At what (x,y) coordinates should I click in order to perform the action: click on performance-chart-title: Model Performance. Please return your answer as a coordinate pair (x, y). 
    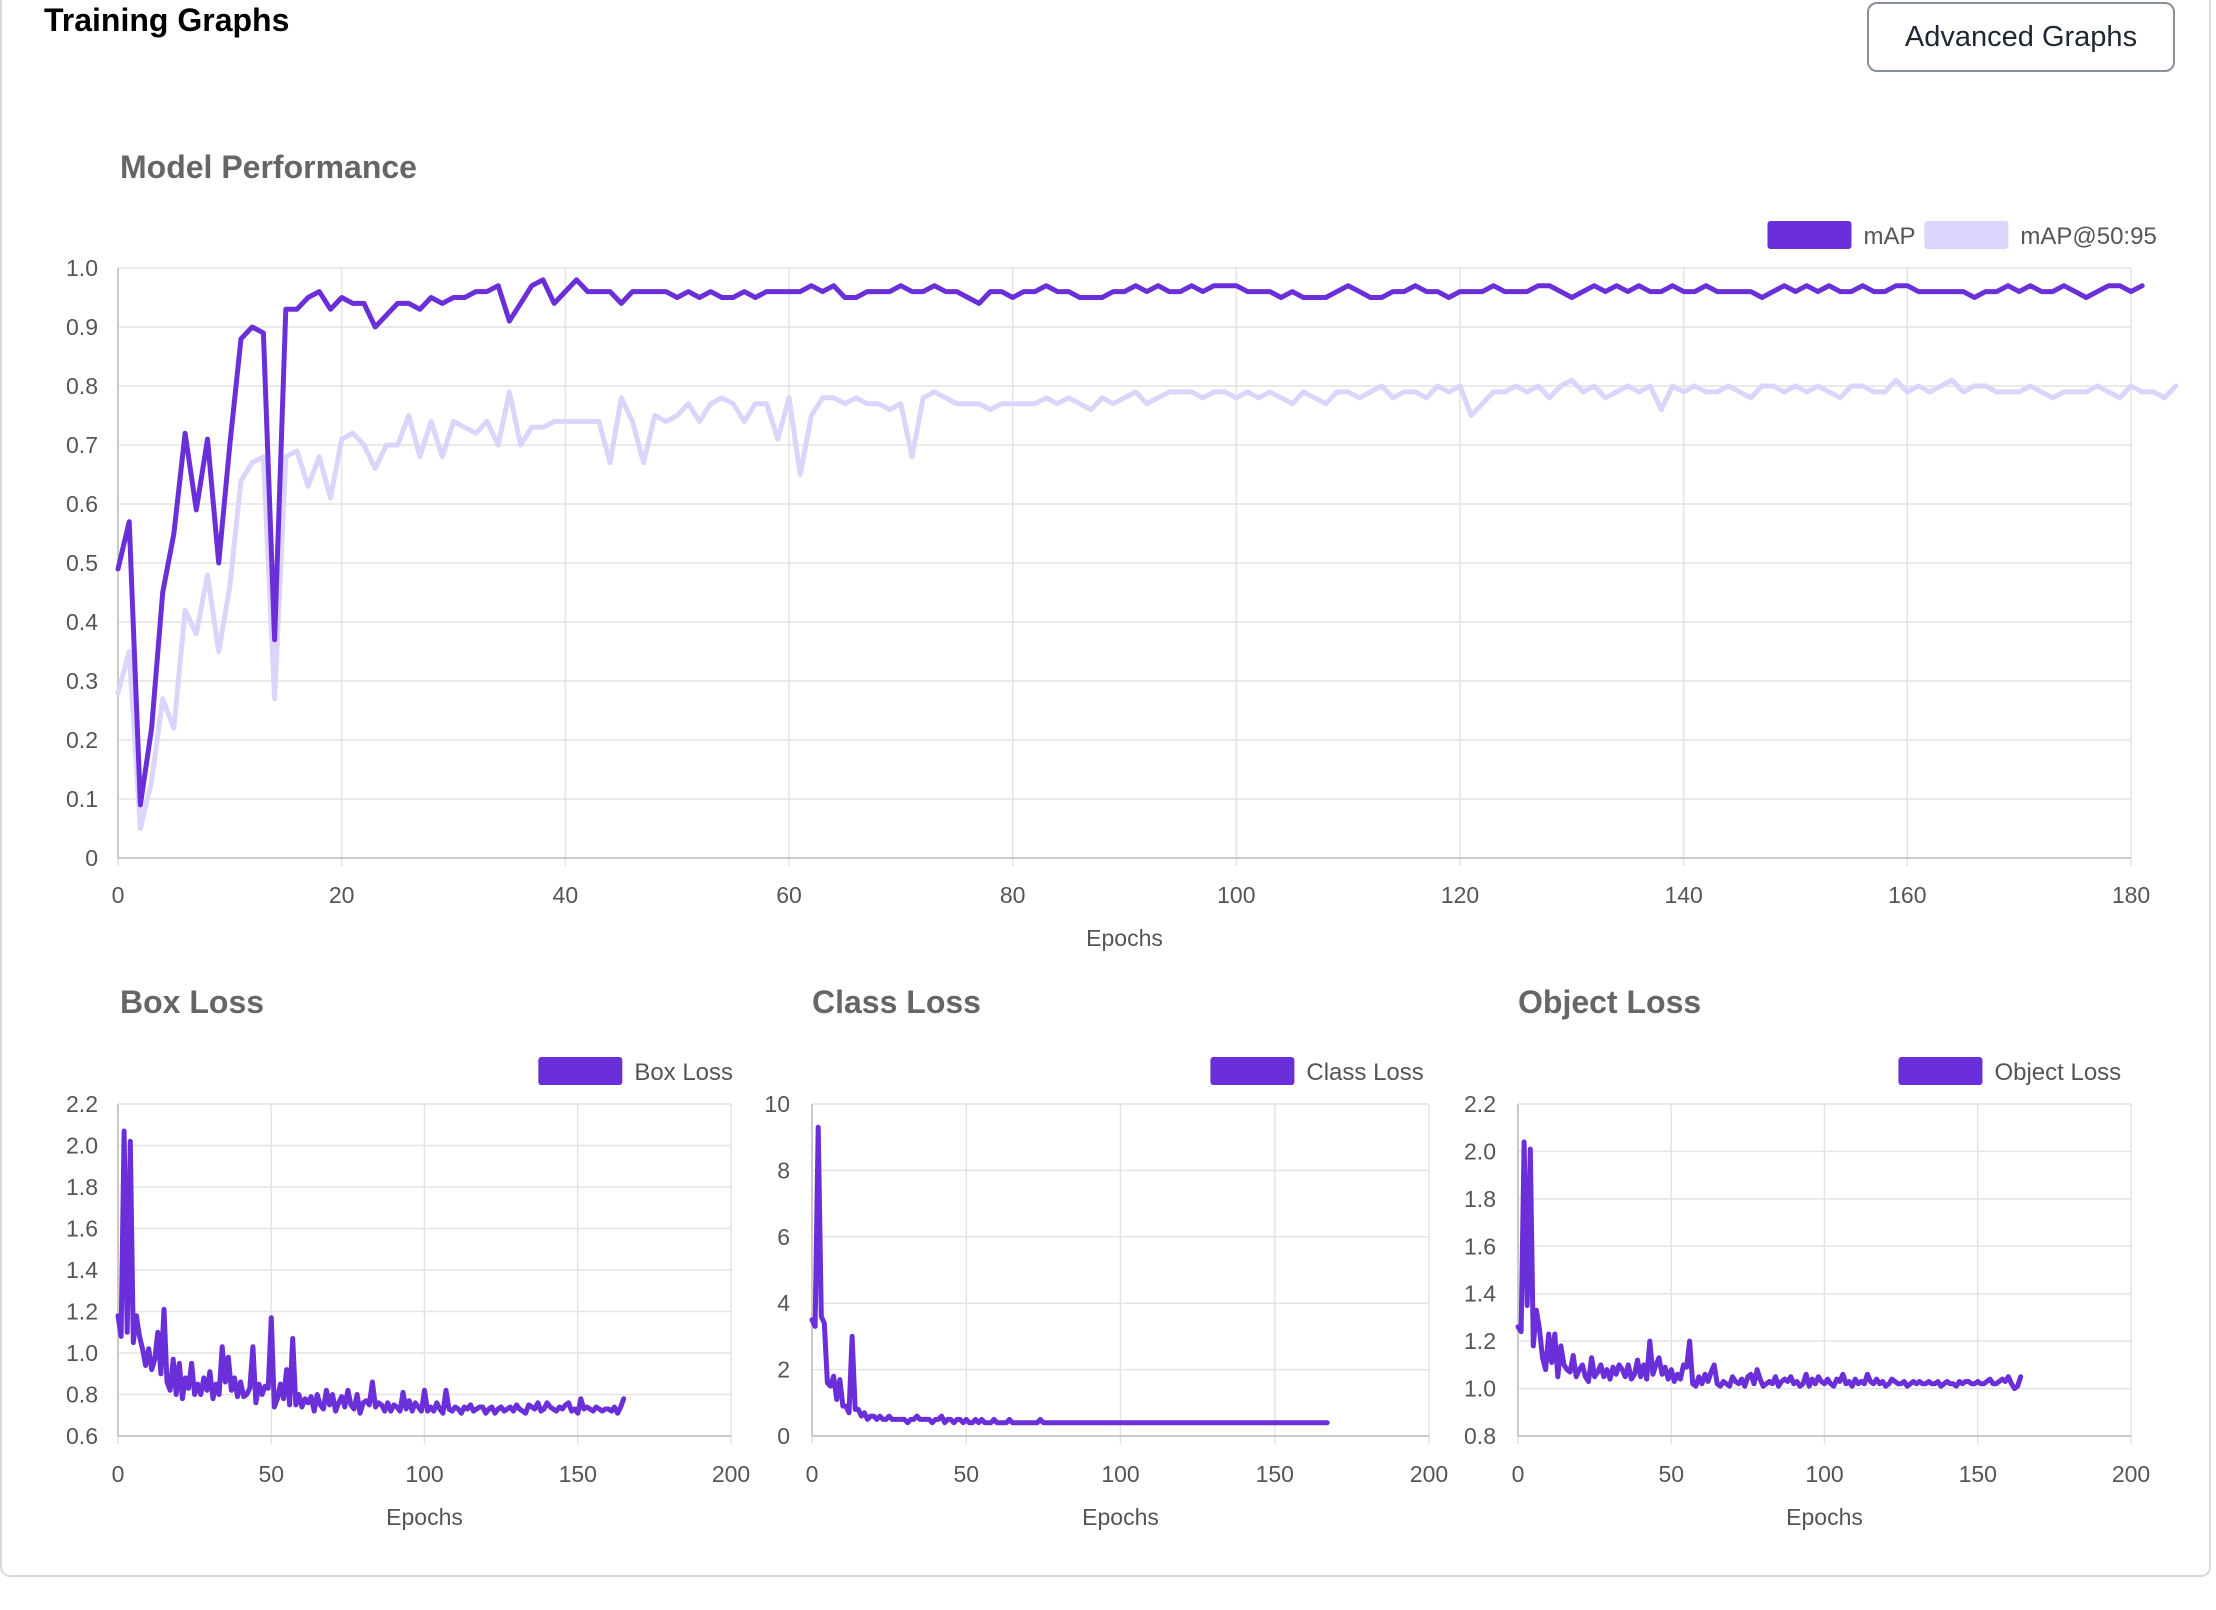
    Looking at the image, I should click on (268, 167).